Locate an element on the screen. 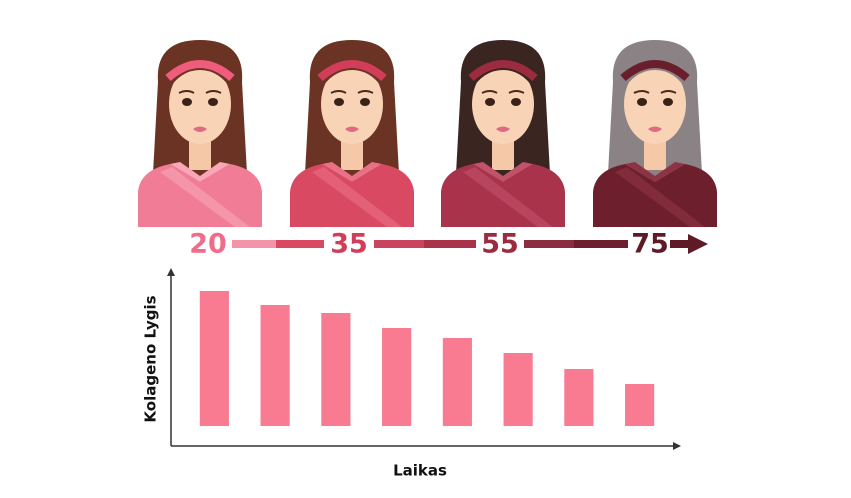  age-label: 35 is located at coordinates (349, 244).